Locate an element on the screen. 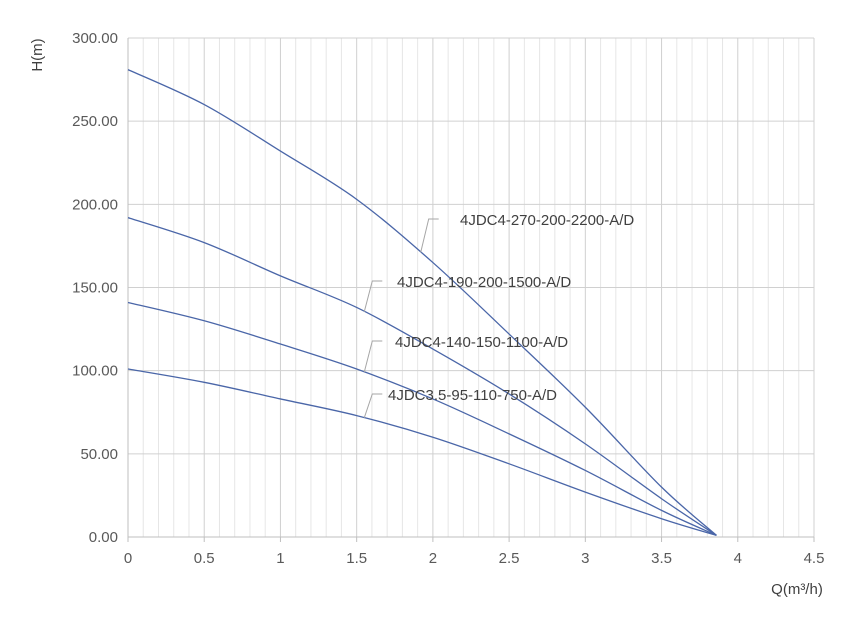 The image size is (850, 620). x-tick-label: 3.5 is located at coordinates (661, 558).